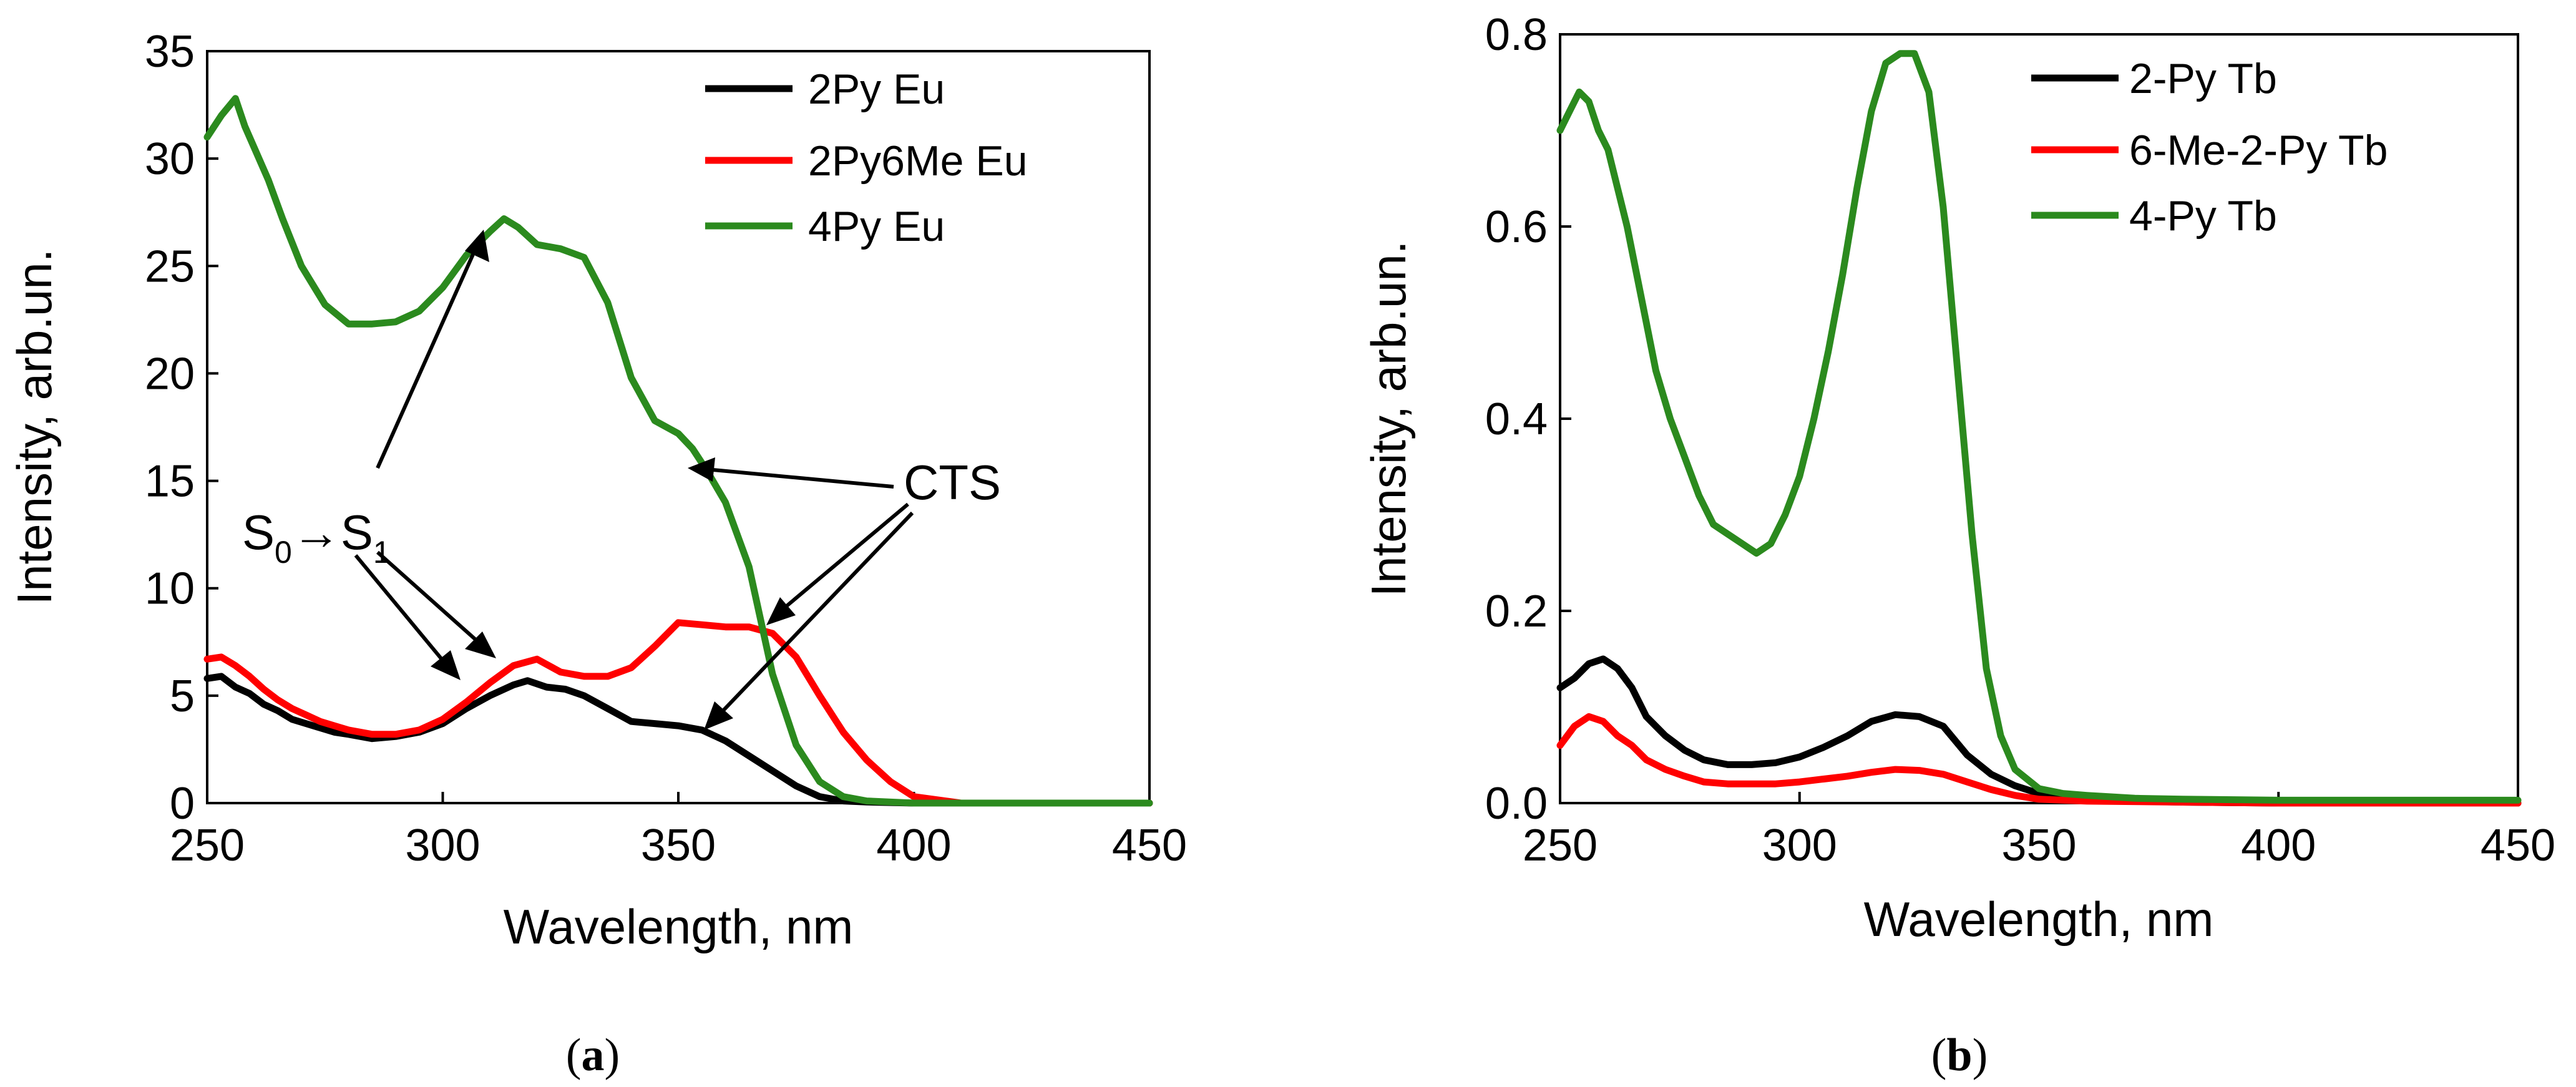 The width and height of the screenshot is (2576, 1087). I want to click on panel-b-x-tick-label: 300, so click(1799, 845).